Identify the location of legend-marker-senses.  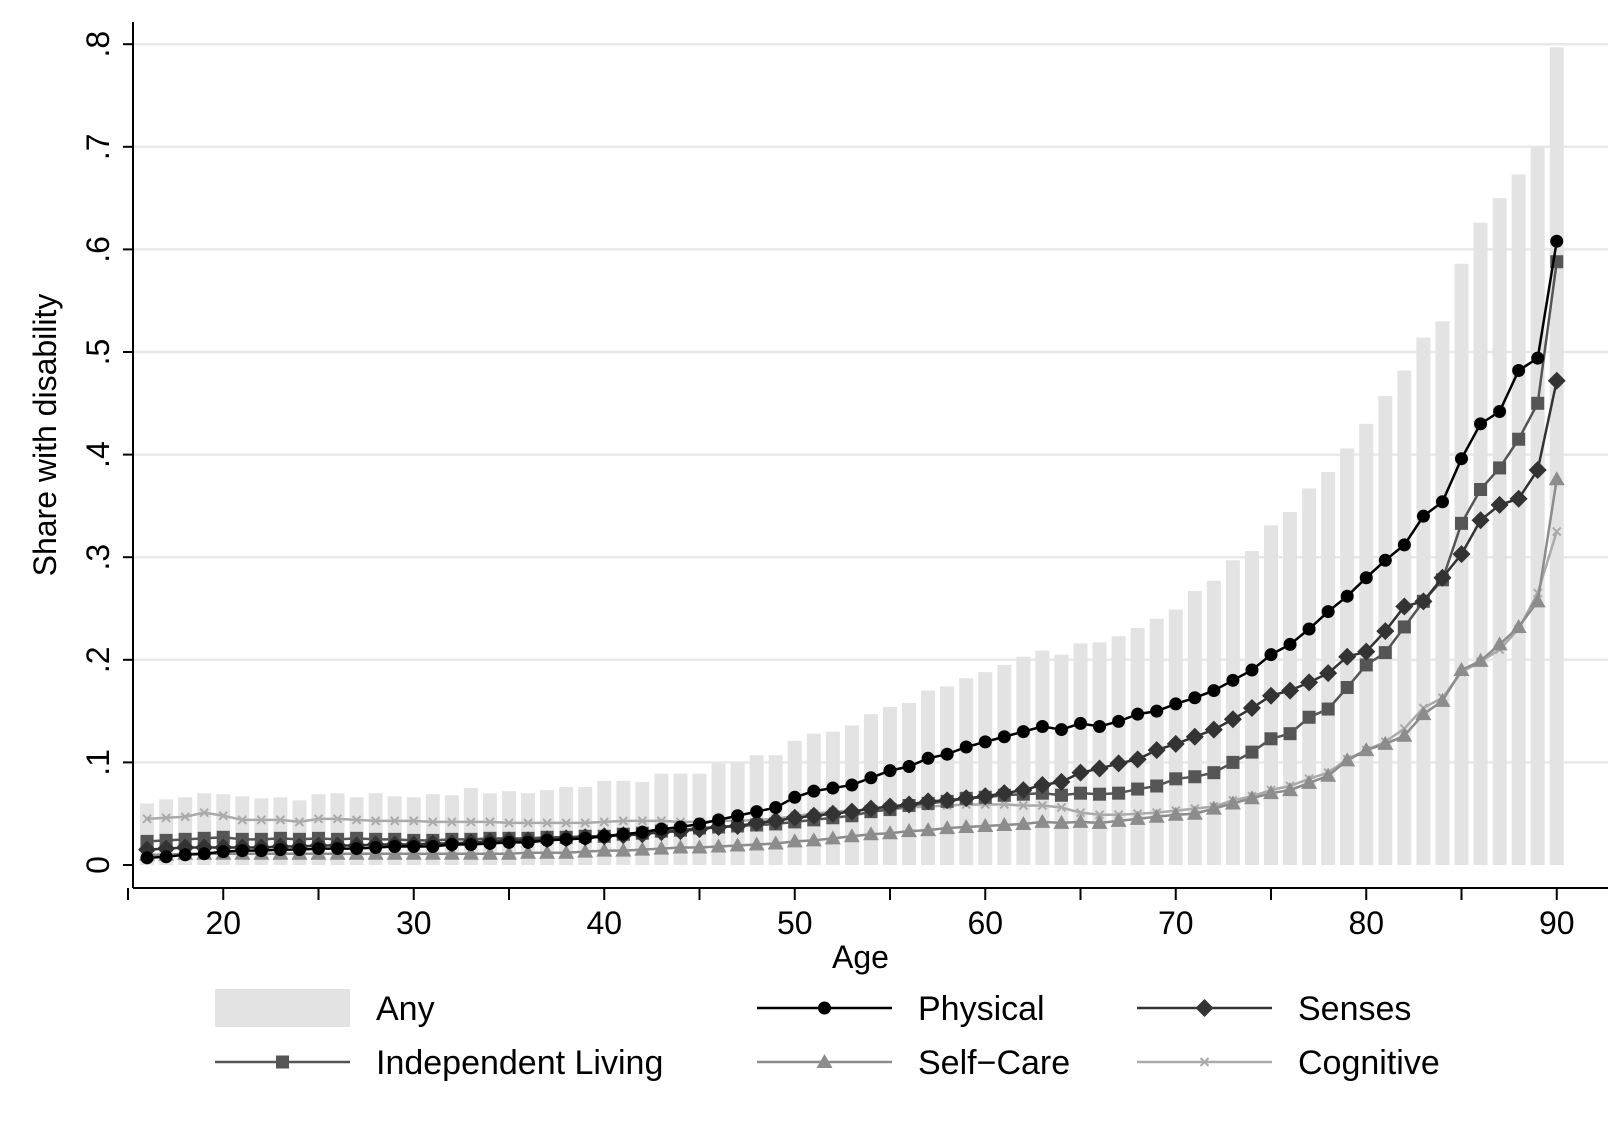
(1204, 1008).